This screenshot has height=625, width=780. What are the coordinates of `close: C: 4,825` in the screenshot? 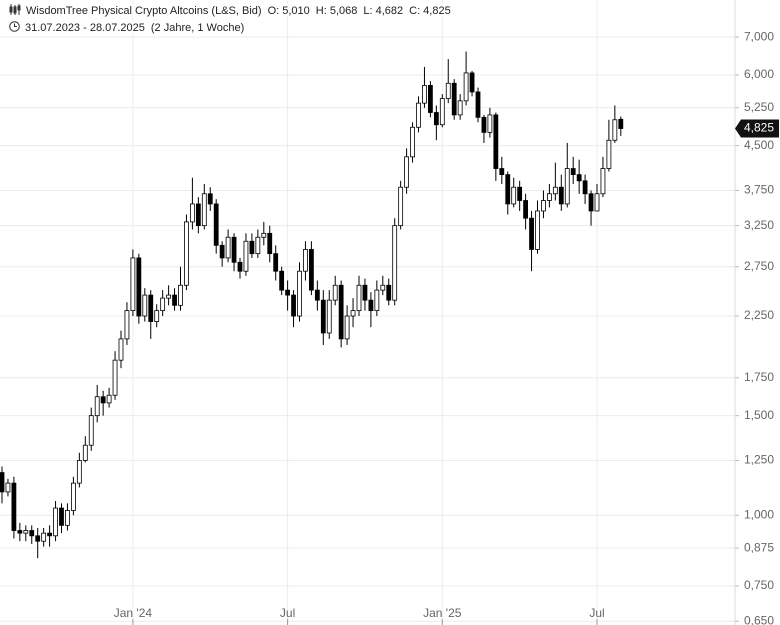 It's located at (430, 11).